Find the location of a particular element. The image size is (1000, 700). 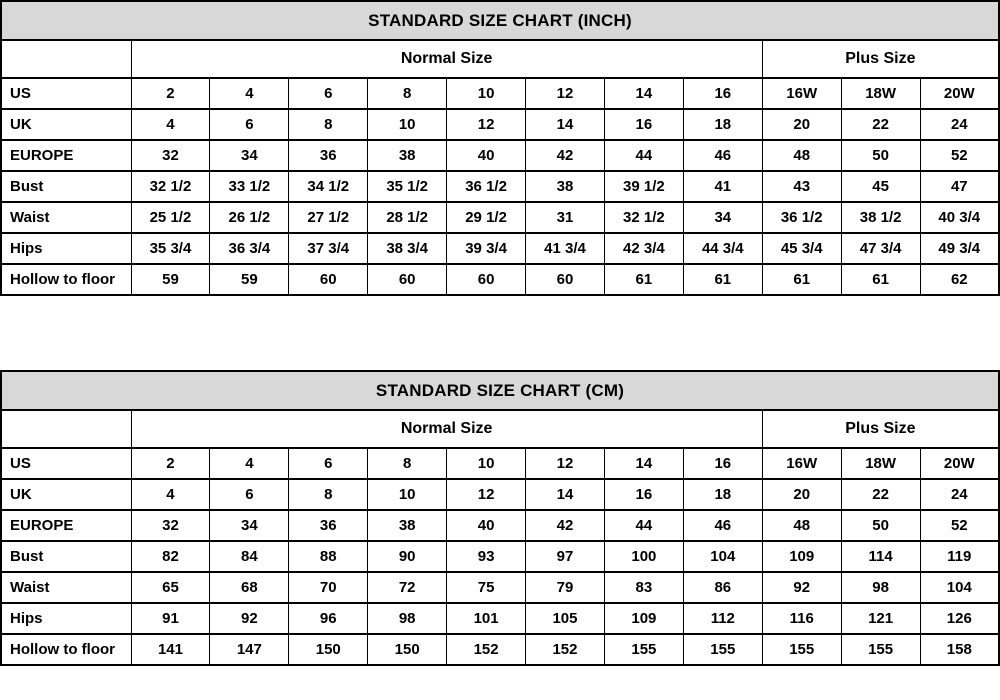

value-cell: 141 is located at coordinates (170, 649).